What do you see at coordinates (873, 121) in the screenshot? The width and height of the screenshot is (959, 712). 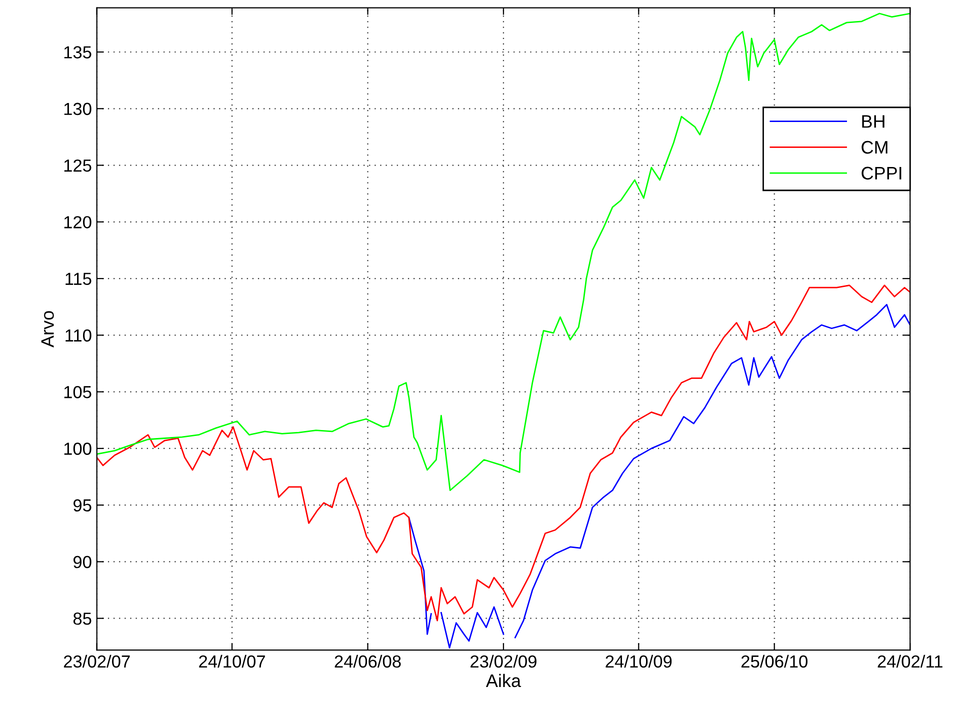 I see `legend-label: BH` at bounding box center [873, 121].